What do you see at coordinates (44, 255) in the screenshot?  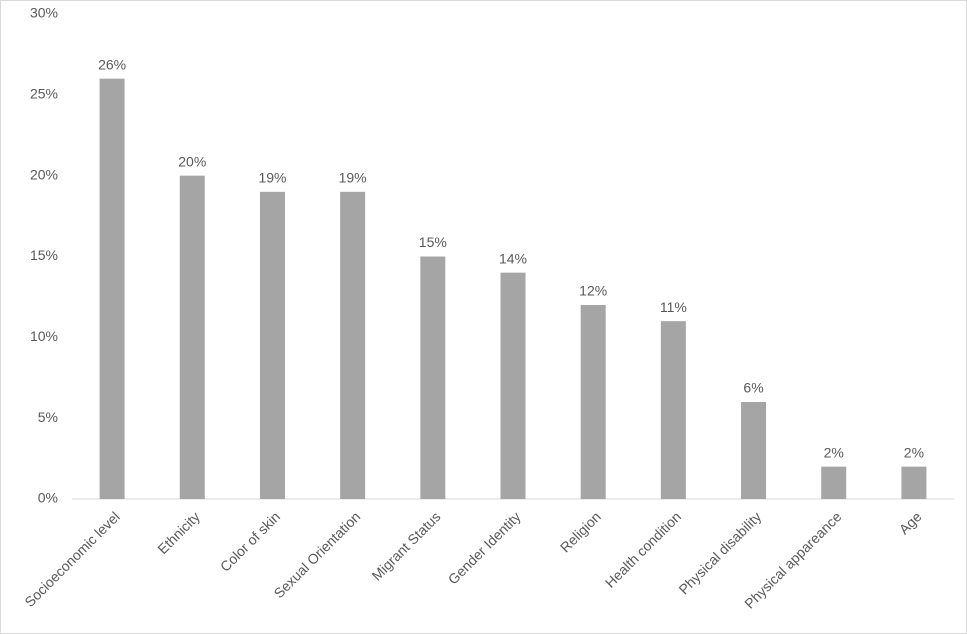 I see `y-tick-label: 15%` at bounding box center [44, 255].